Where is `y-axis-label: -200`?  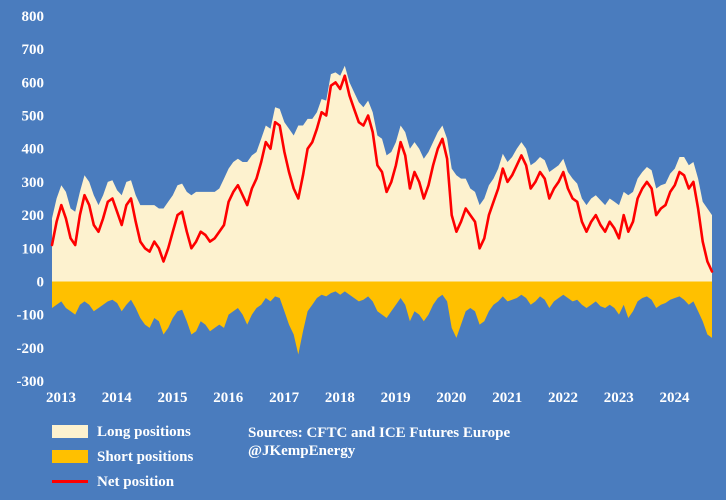
y-axis-label: -200 is located at coordinates (31, 349).